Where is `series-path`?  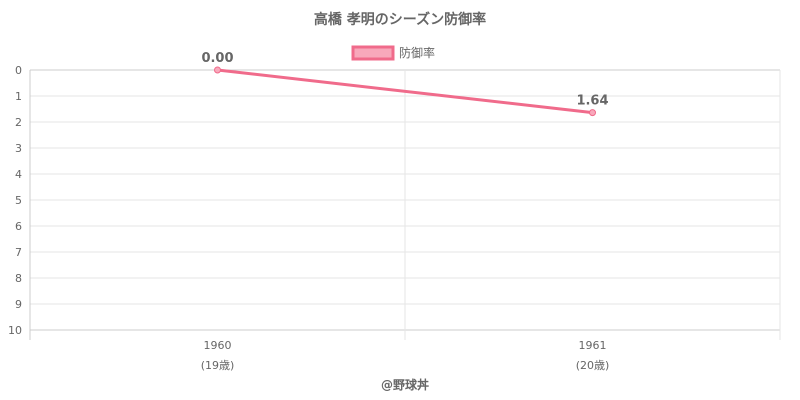
series-path is located at coordinates (405, 91).